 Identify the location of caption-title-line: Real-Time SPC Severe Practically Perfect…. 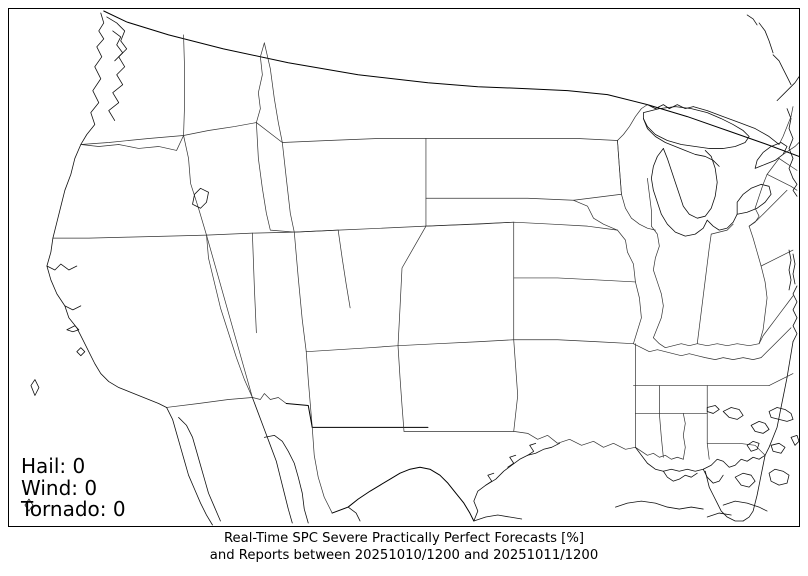
(404, 538).